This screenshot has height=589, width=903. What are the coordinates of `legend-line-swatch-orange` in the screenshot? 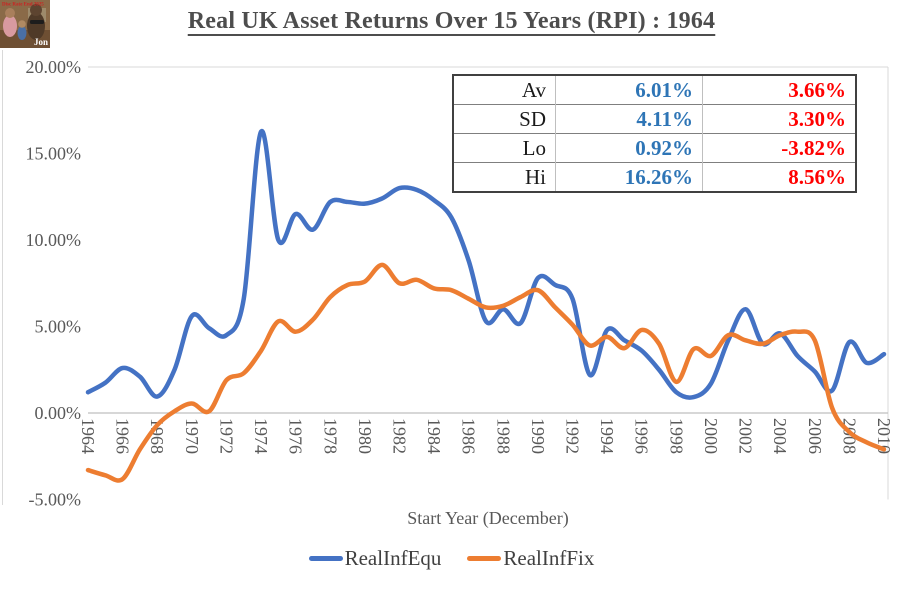 It's located at (484, 558).